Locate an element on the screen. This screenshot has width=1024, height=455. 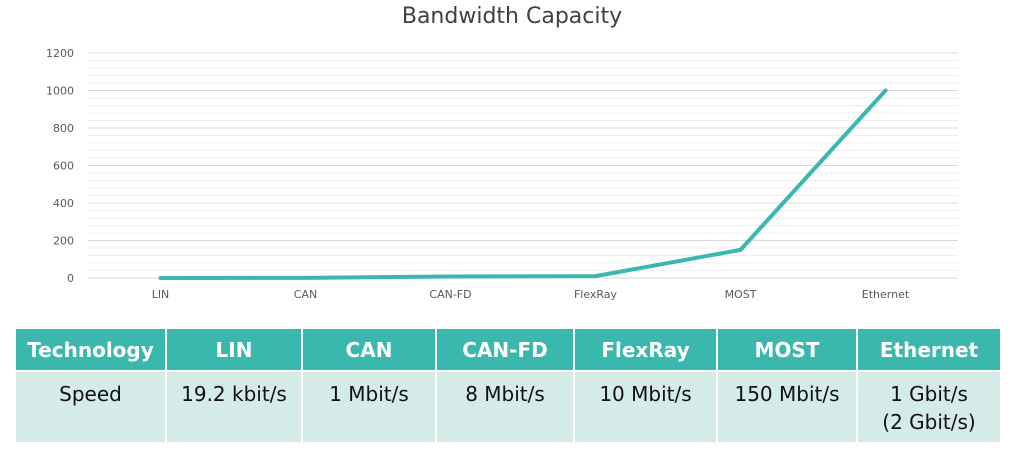
x-tick-label: CAN is located at coordinates (305, 294).